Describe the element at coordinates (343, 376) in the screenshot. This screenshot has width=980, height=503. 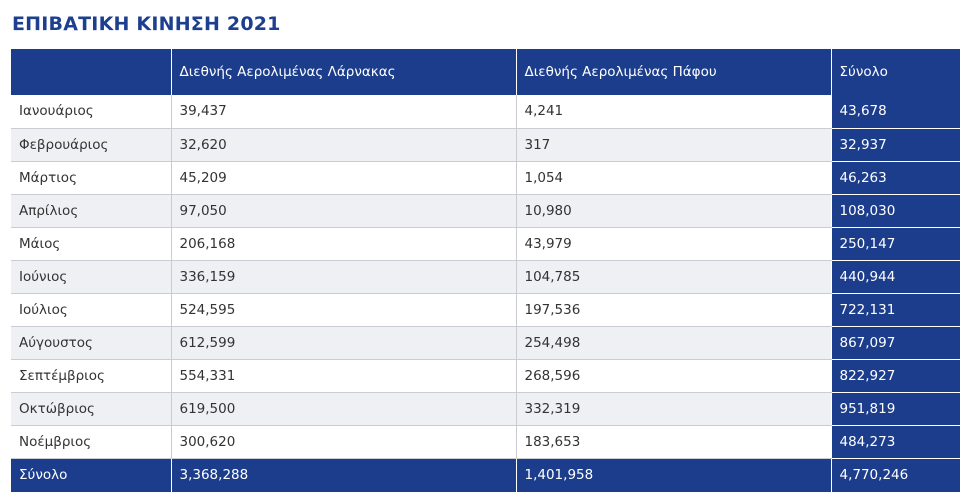
I see `larnaca-cell: 554,331` at that location.